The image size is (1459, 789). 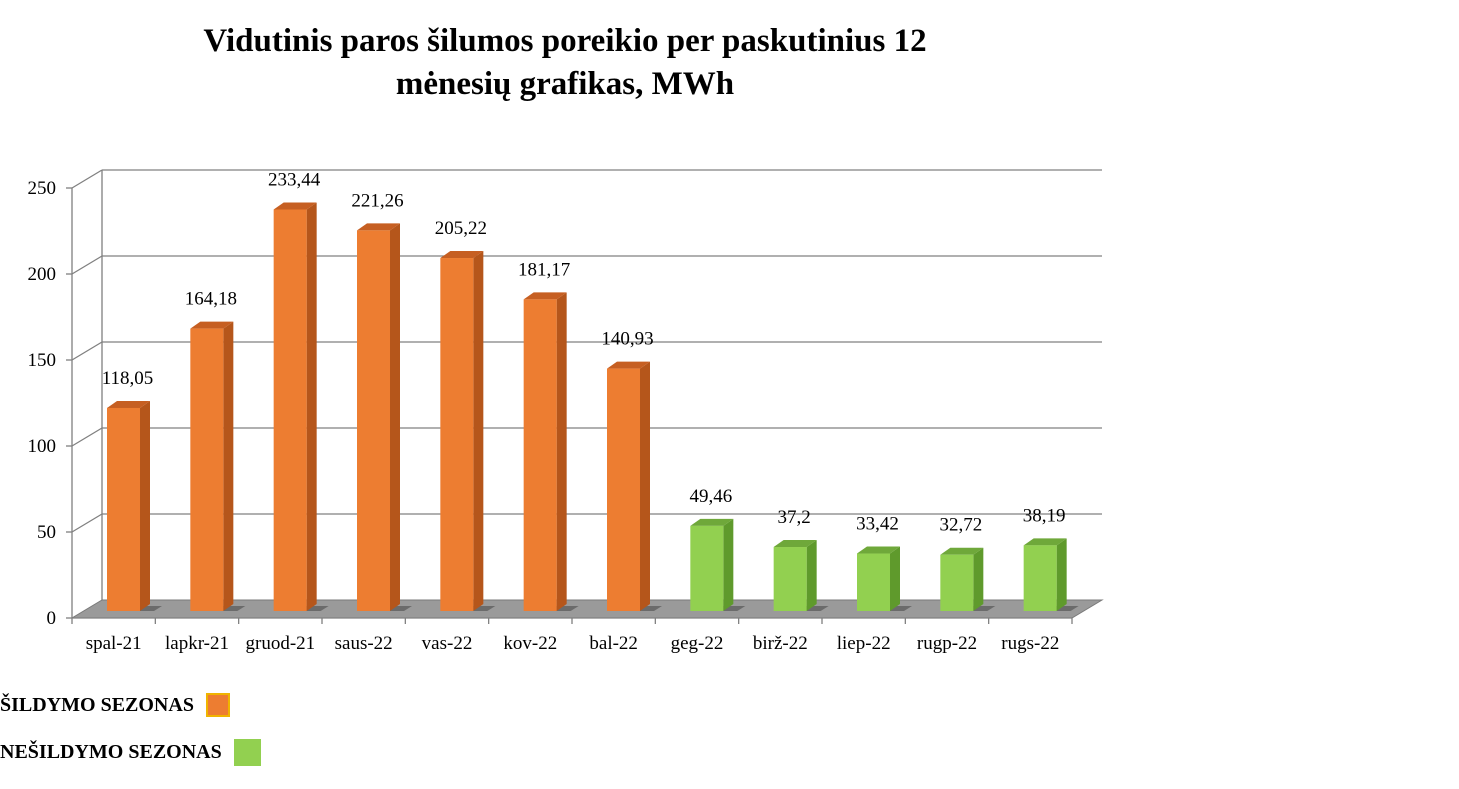 I want to click on x-tick-label: vas-22, so click(x=447, y=643).